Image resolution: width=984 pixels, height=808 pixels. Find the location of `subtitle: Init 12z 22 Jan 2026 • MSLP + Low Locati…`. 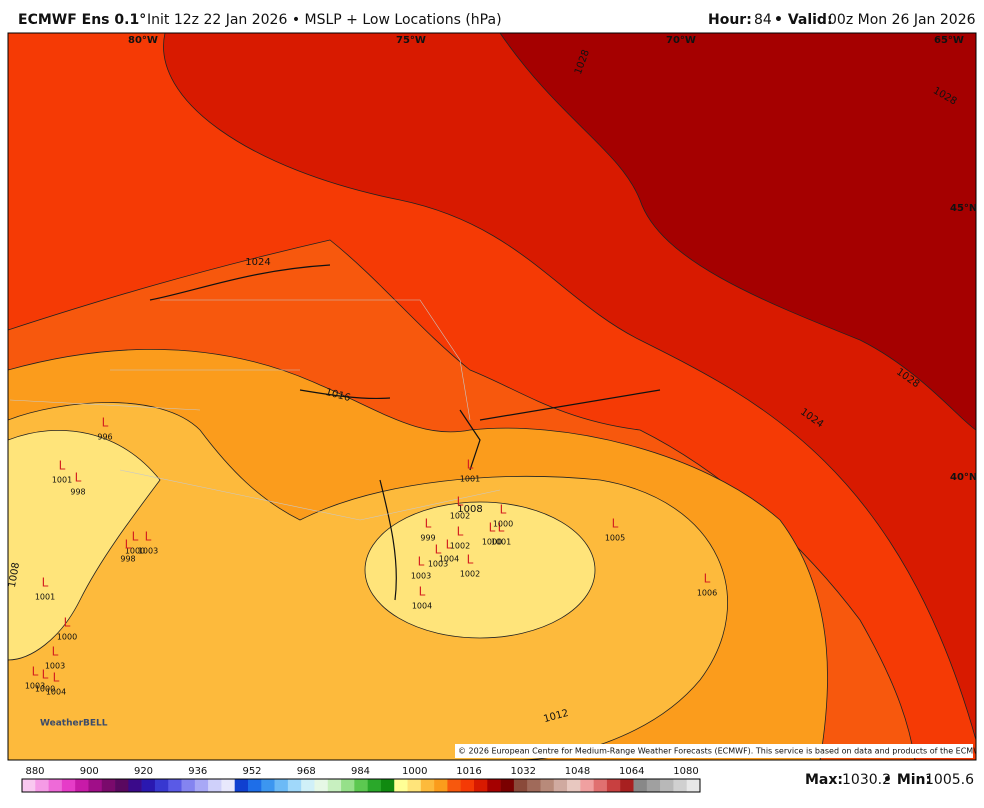

subtitle: Init 12z 22 Jan 2026 • MSLP + Low Locati… is located at coordinates (324, 20).